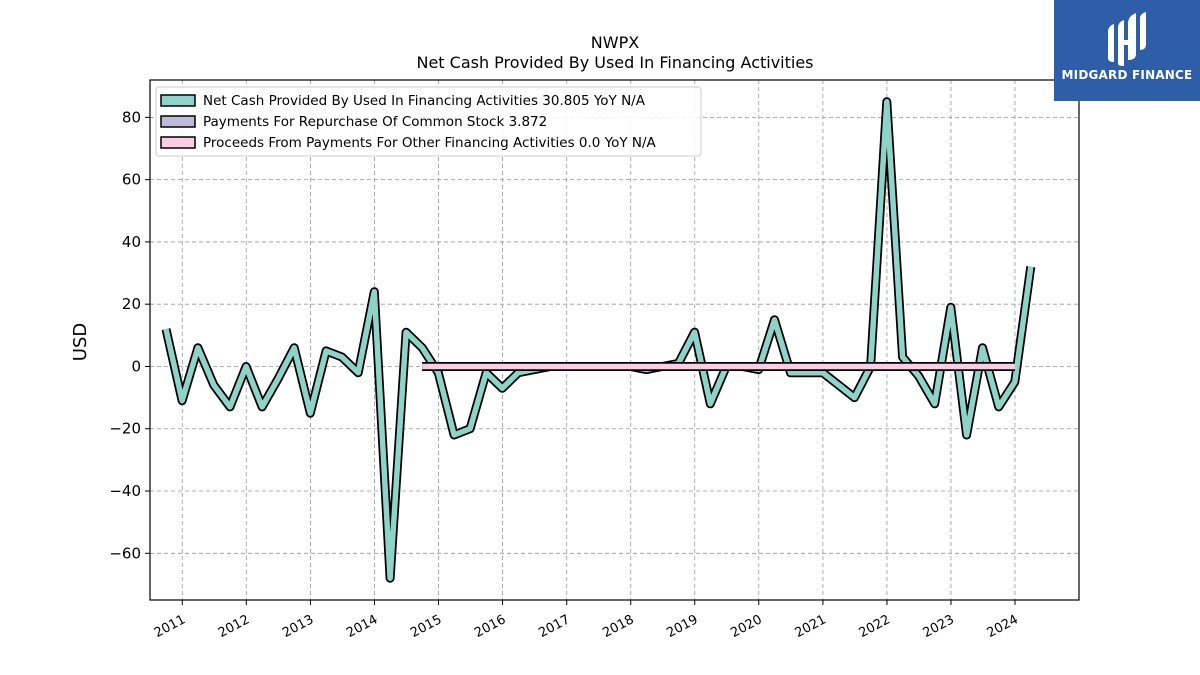  Describe the element at coordinates (1127, 75) in the screenshot. I see `brand-name: MIDGARD FINANCE` at that location.